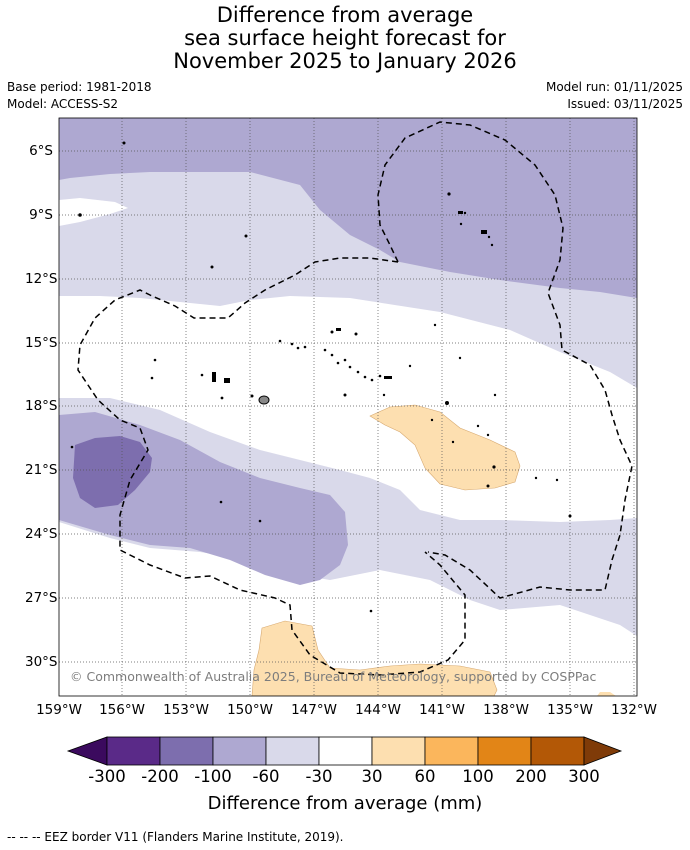 The width and height of the screenshot is (690, 850). What do you see at coordinates (266, 776) in the screenshot?
I see `colorbar-tick: -60` at bounding box center [266, 776].